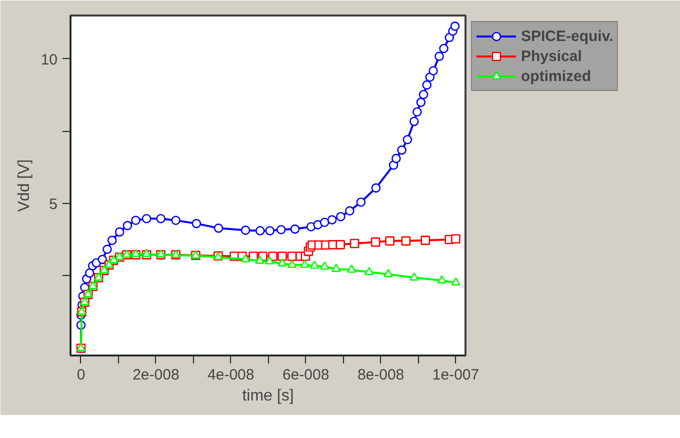 Image resolution: width=680 pixels, height=438 pixels. I want to click on x-tick-label: 1e-007, so click(456, 375).